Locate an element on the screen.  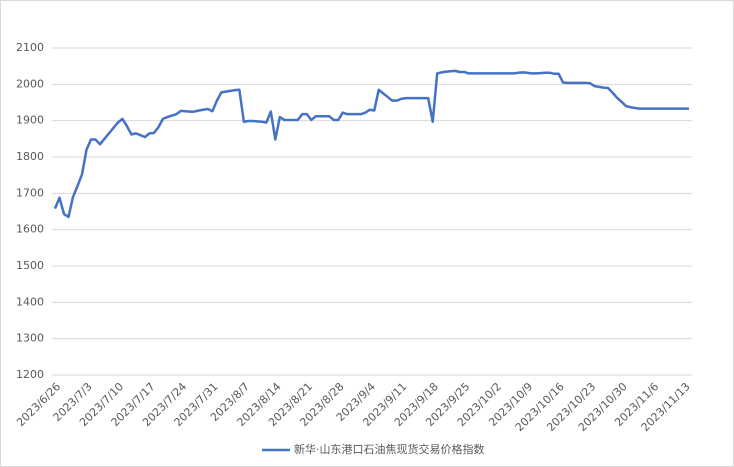
y-tick-label: 1400 is located at coordinates (30, 301).